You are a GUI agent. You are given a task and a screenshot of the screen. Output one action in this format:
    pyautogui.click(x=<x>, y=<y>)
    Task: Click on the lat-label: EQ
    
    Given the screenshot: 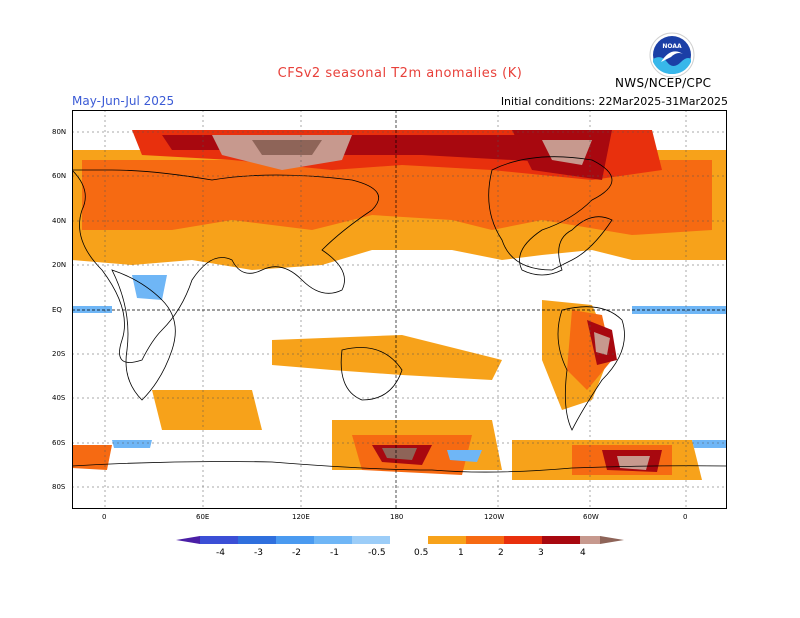 What is the action you would take?
    pyautogui.click(x=57, y=310)
    